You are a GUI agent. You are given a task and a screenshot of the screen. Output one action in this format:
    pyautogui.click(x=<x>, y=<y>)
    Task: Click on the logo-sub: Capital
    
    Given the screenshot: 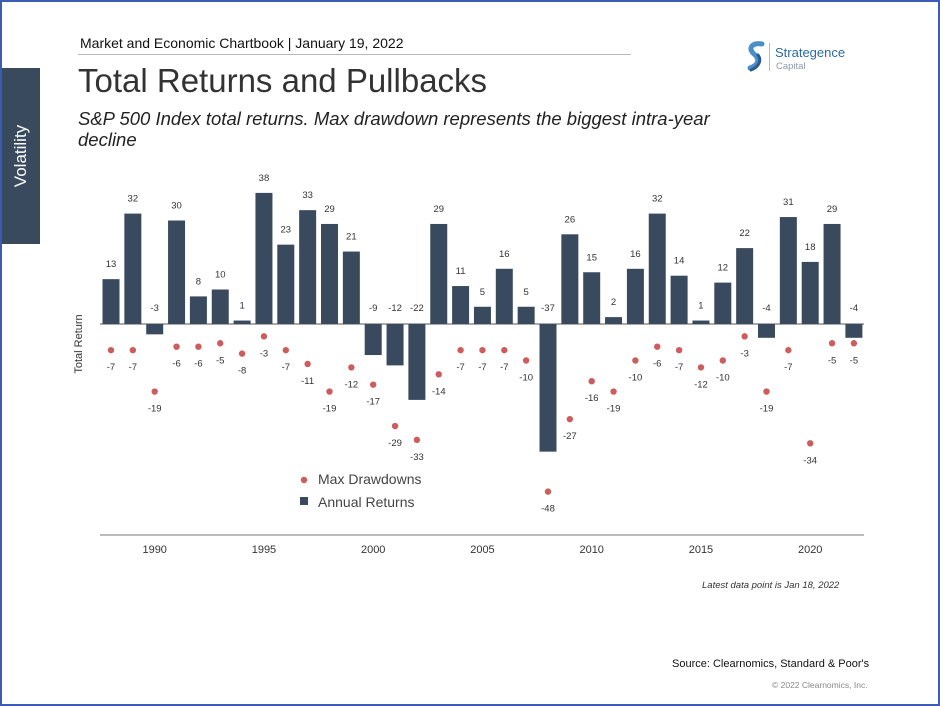 What is the action you would take?
    pyautogui.click(x=791, y=66)
    